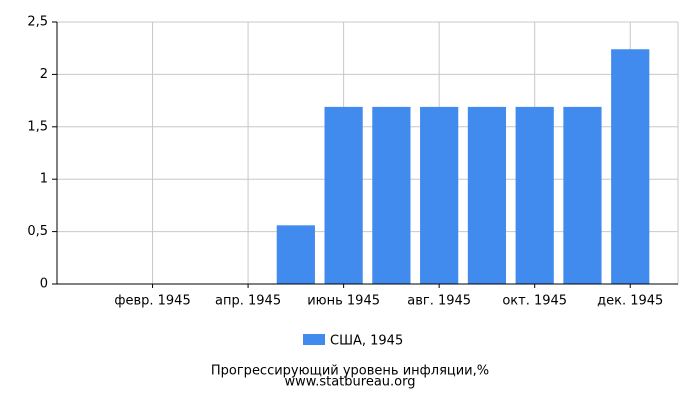  What do you see at coordinates (37, 231) in the screenshot?
I see `y-tick-label: 0,5` at bounding box center [37, 231].